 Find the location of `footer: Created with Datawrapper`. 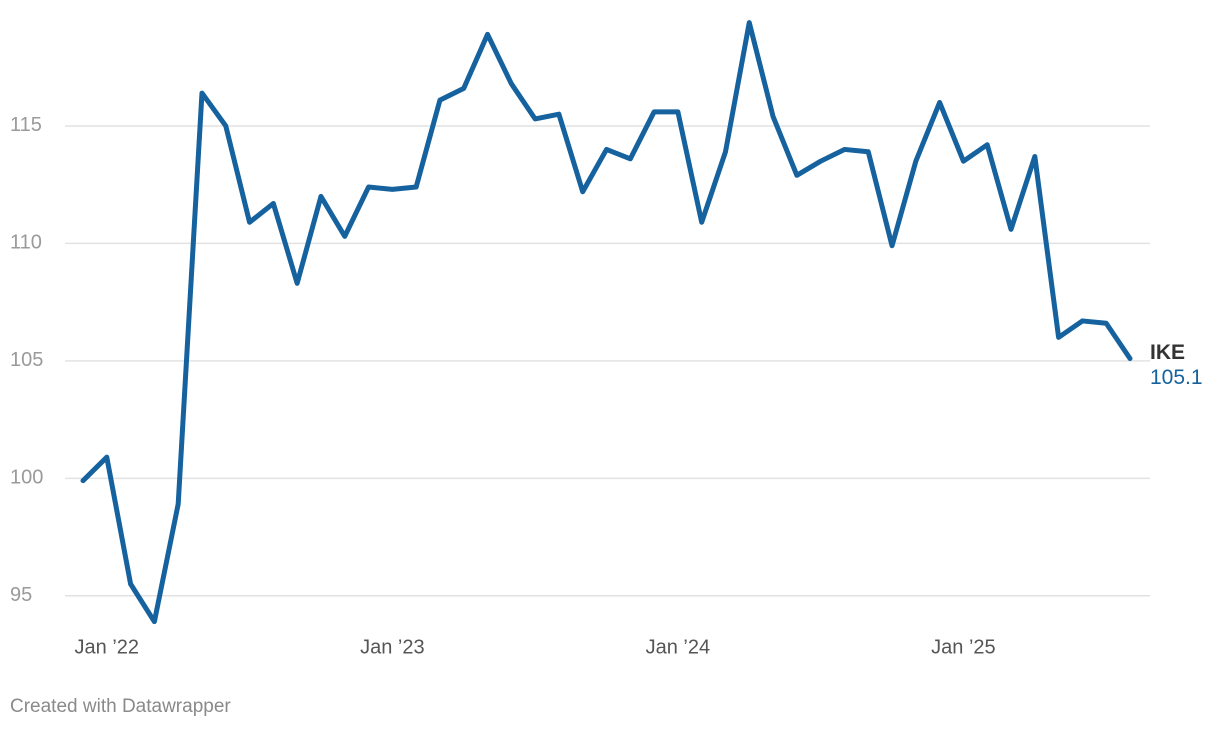

footer: Created with Datawrapper is located at coordinates (120, 706).